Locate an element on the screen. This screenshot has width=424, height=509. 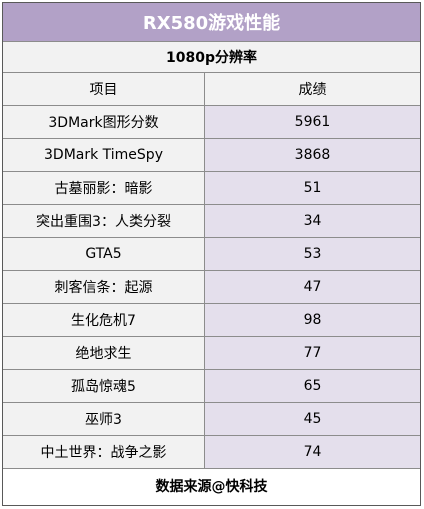
row-item-label: 绝地求生 is located at coordinates (104, 353).